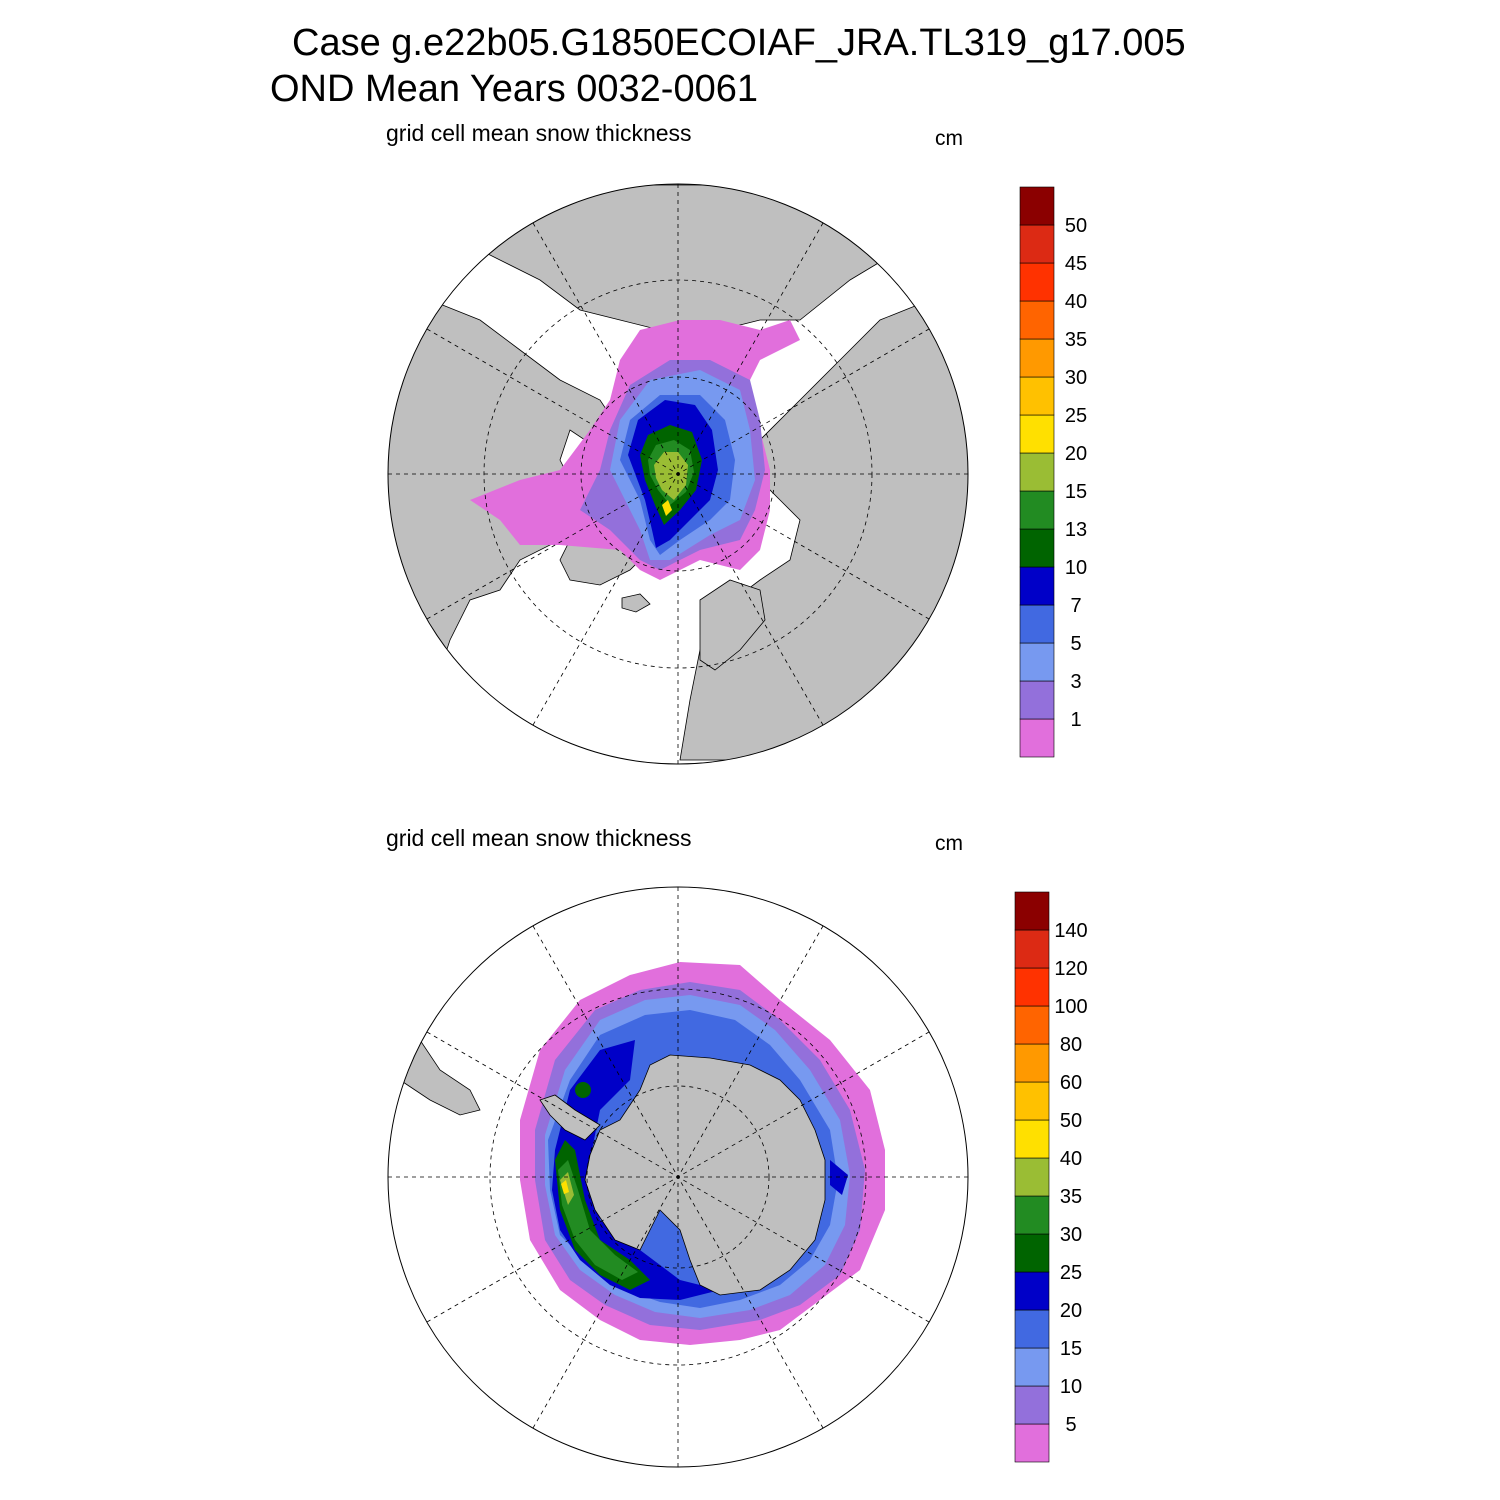  I want to click on nh-land-scandinavia, so click(732, 625).